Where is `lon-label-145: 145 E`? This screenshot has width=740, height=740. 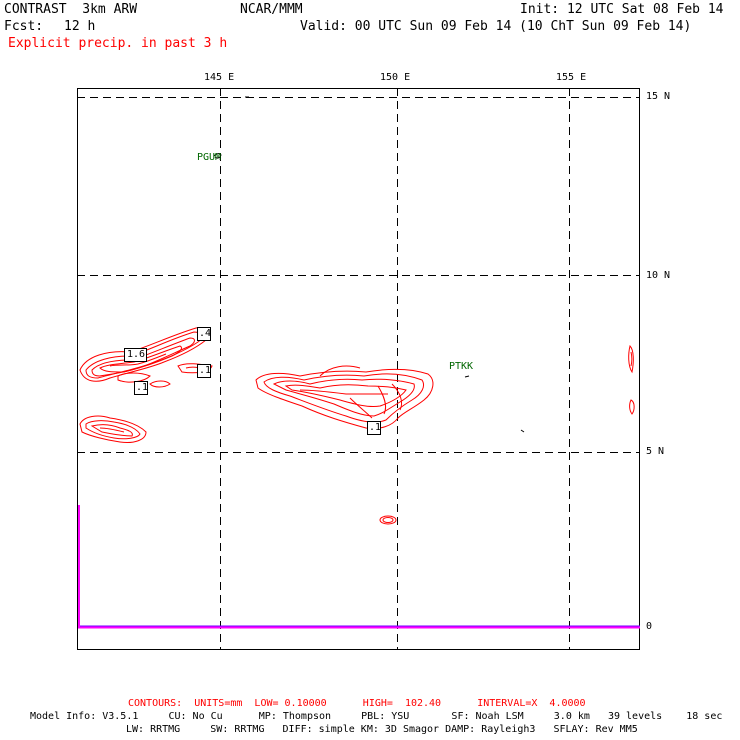
lon-label-145: 145 E is located at coordinates (219, 77).